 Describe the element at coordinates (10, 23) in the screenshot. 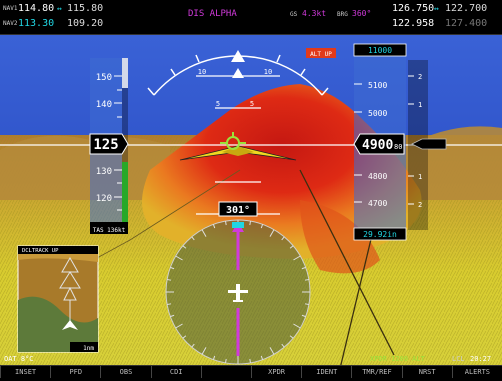

I see `nav2-label: NAV2` at that location.